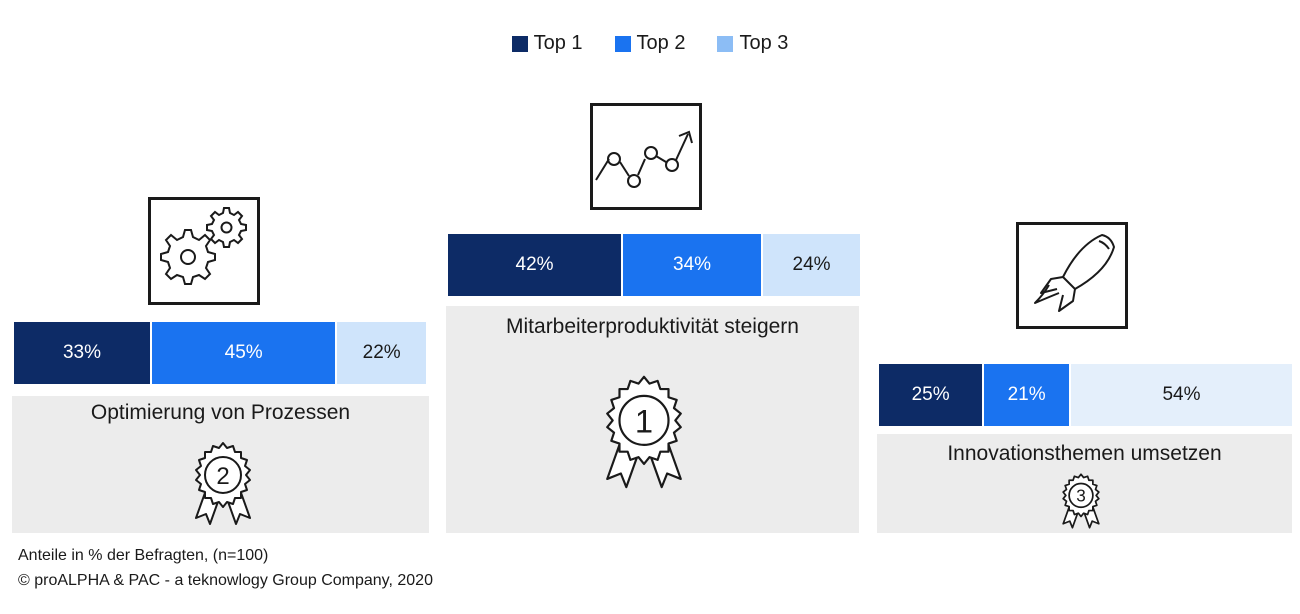  I want to click on category-panel-innovation: Innovationsthemen umsetzen 3, so click(1084, 483).